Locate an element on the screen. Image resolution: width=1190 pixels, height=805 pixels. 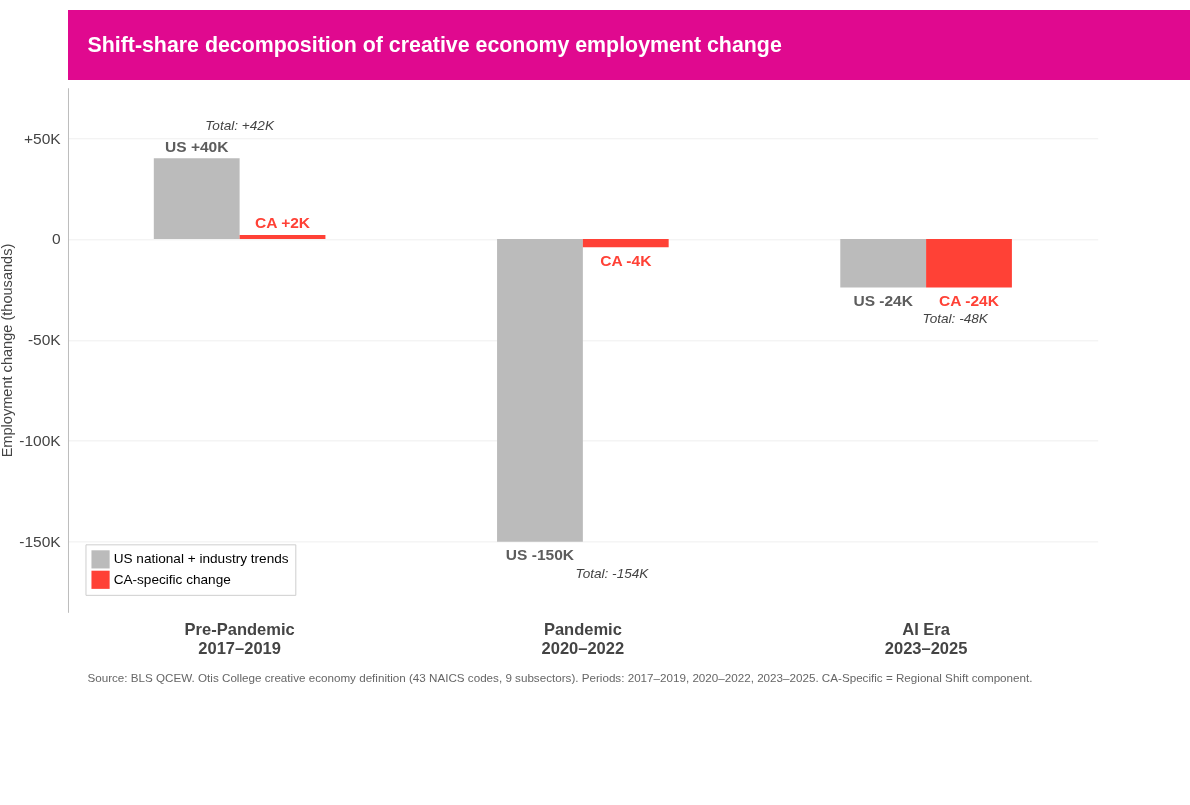
x-tick-label: Pre-Pandemic 2017–2019 is located at coordinates (239, 638).